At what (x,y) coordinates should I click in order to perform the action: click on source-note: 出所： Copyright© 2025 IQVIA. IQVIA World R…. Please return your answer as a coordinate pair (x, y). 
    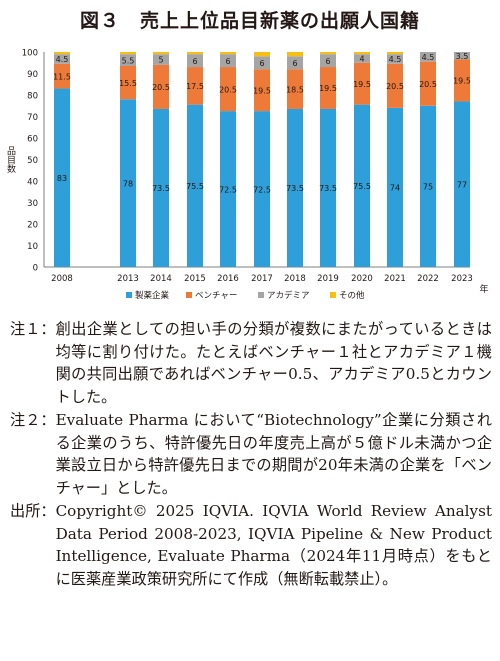
    Looking at the image, I should click on (251, 545).